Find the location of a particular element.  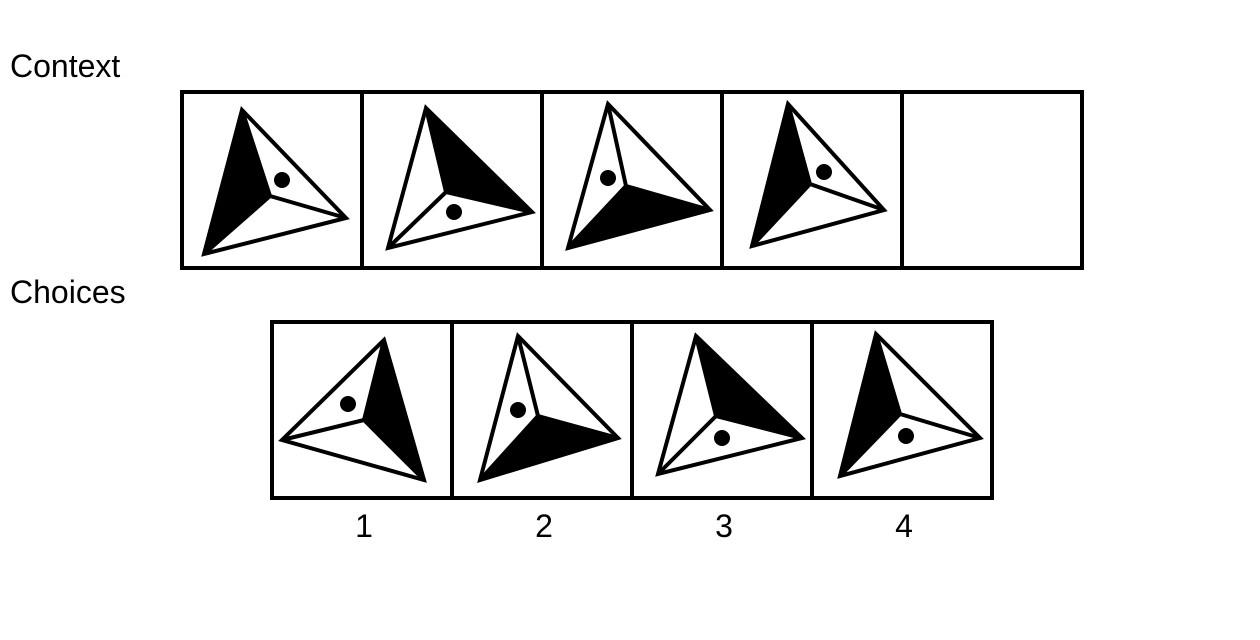

context-cell-empty is located at coordinates (992, 180).